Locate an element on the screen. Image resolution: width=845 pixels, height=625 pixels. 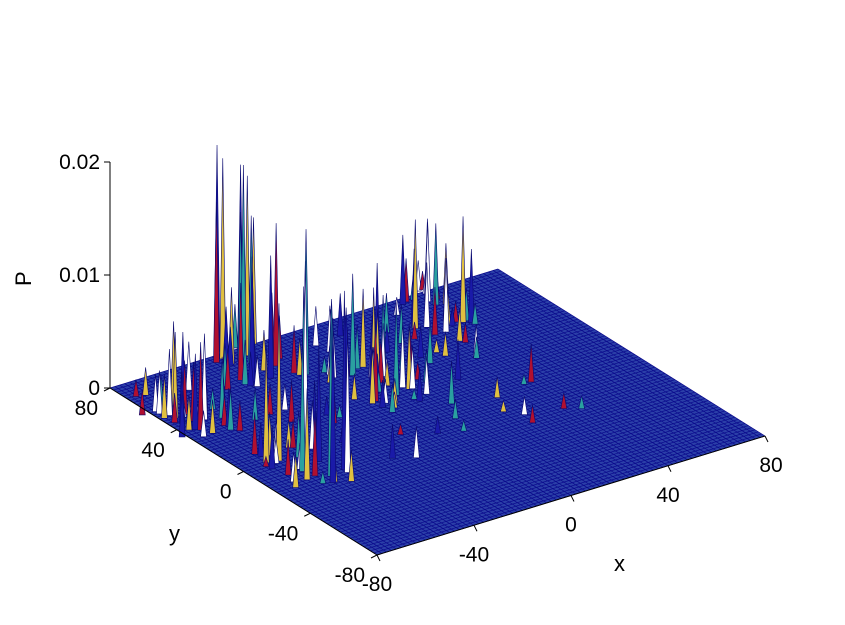
x-tick-label: 80 is located at coordinates (770, 465).